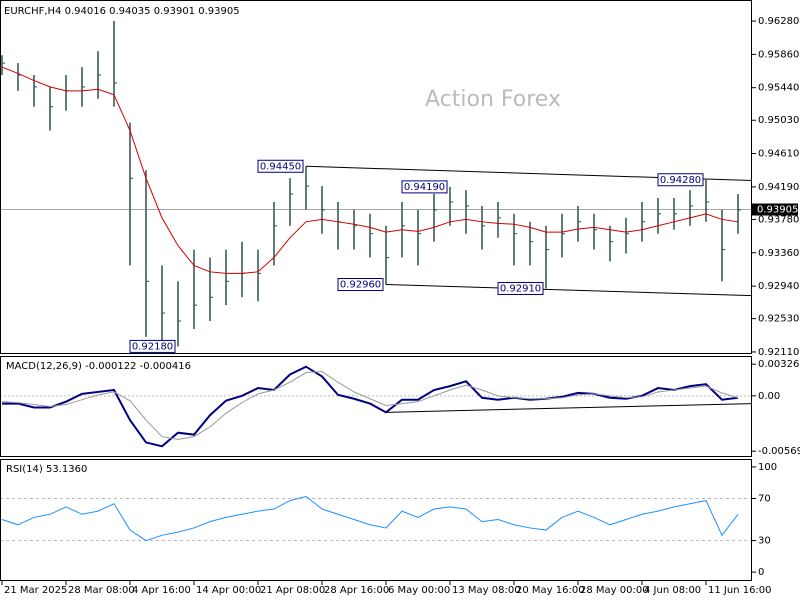  What do you see at coordinates (486, 590) in the screenshot?
I see `x-tick-label: 13 May 08:00` at bounding box center [486, 590].